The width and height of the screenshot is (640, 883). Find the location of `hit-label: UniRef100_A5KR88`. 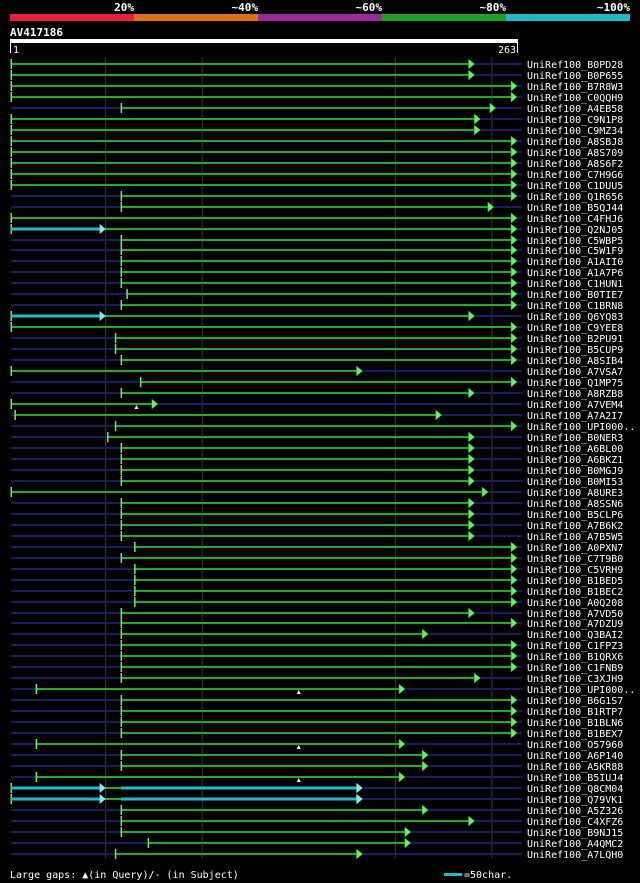

hit-label: UniRef100_A5KR88 is located at coordinates (575, 767).